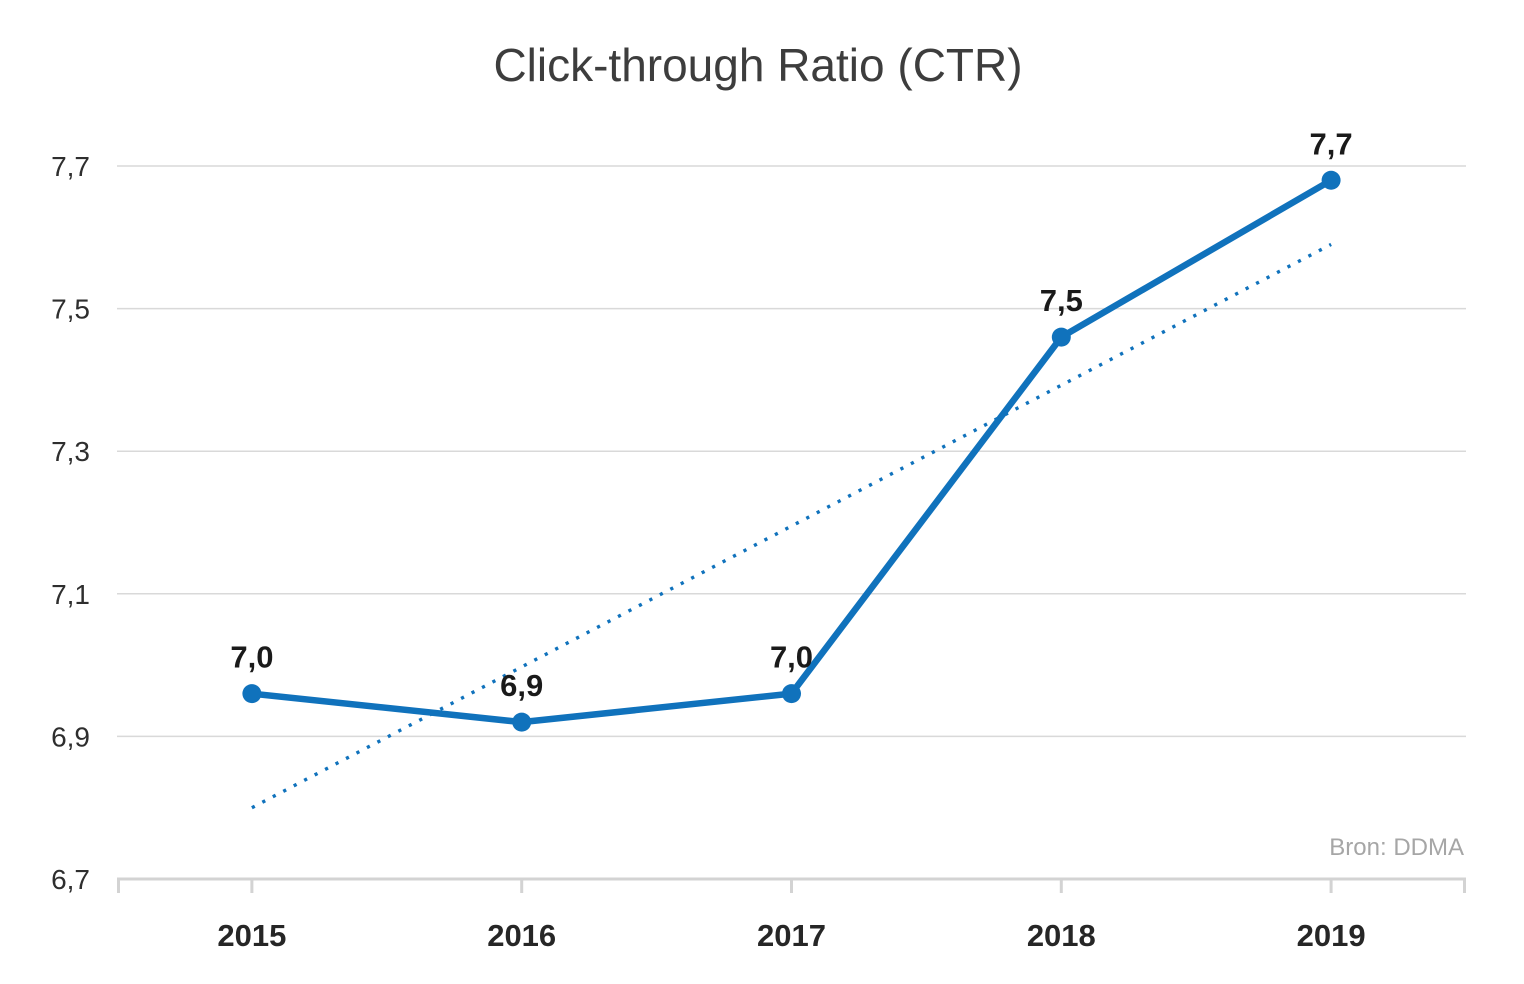 The image size is (1524, 984). What do you see at coordinates (70, 879) in the screenshot?
I see `y-tick-label: 6,7` at bounding box center [70, 879].